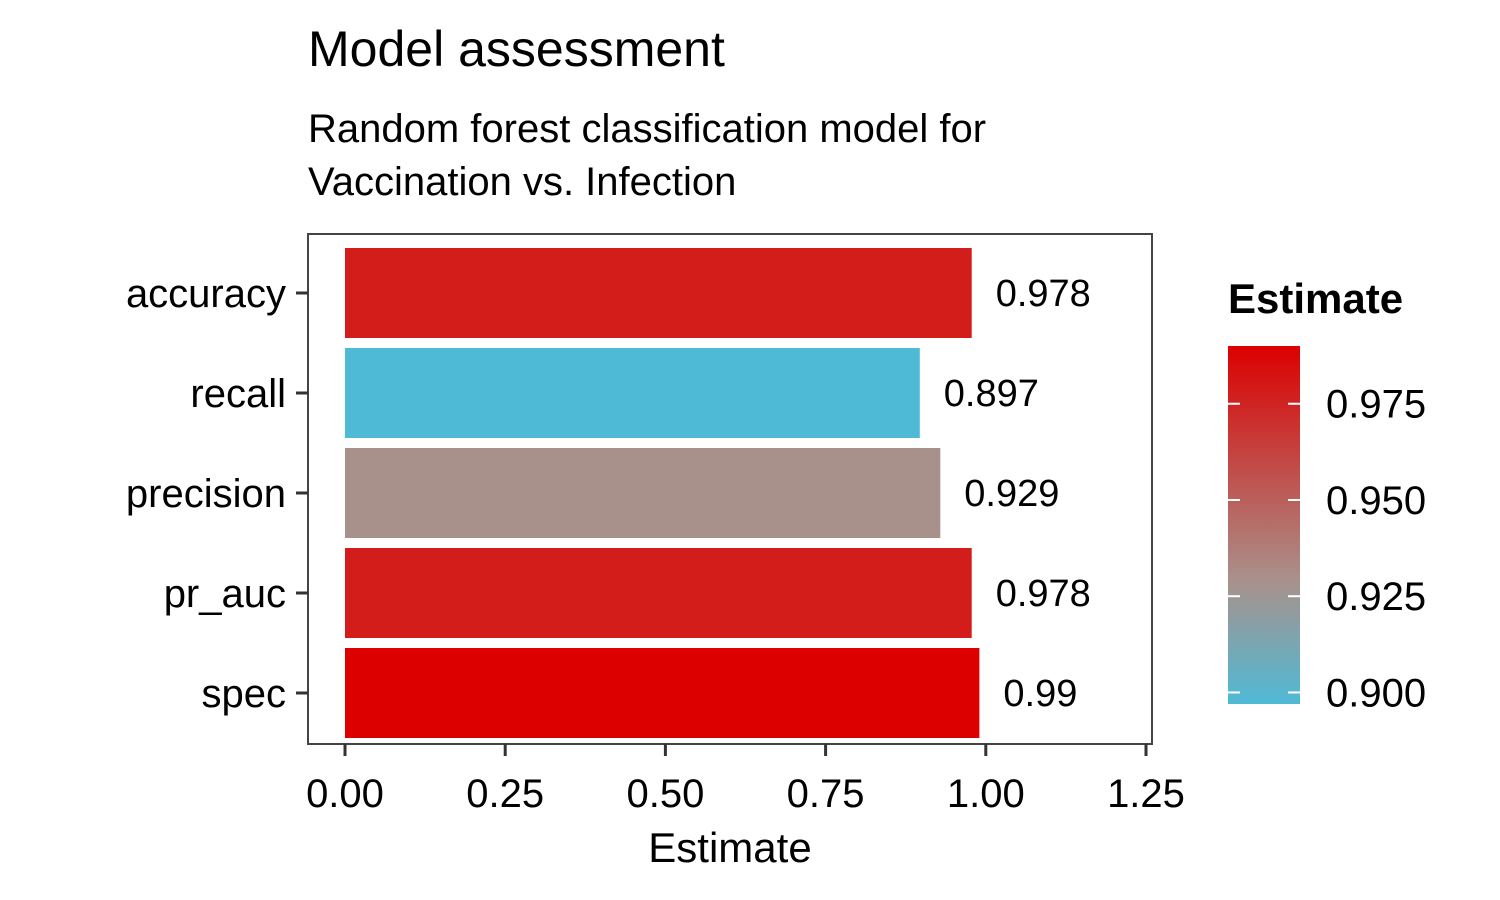 Image resolution: width=1500 pixels, height=900 pixels. What do you see at coordinates (662, 693) in the screenshot?
I see `bar-spec` at bounding box center [662, 693].